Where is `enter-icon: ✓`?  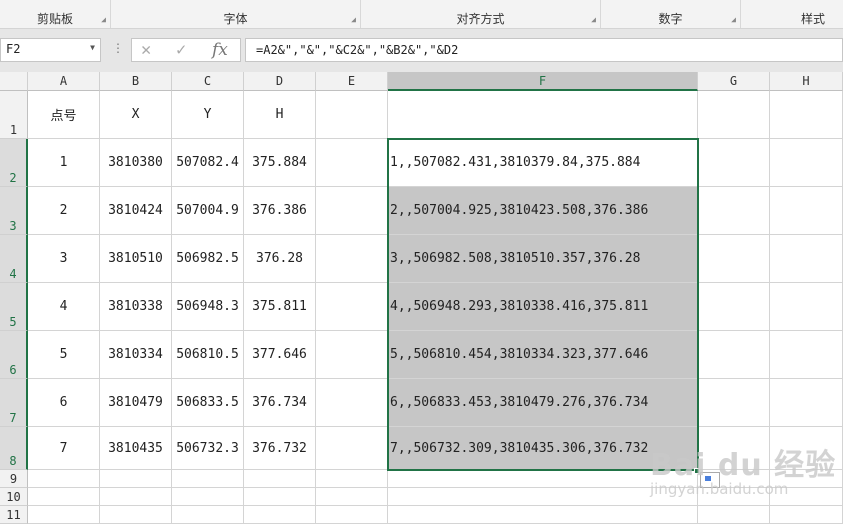 enter-icon: ✓ is located at coordinates (181, 50).